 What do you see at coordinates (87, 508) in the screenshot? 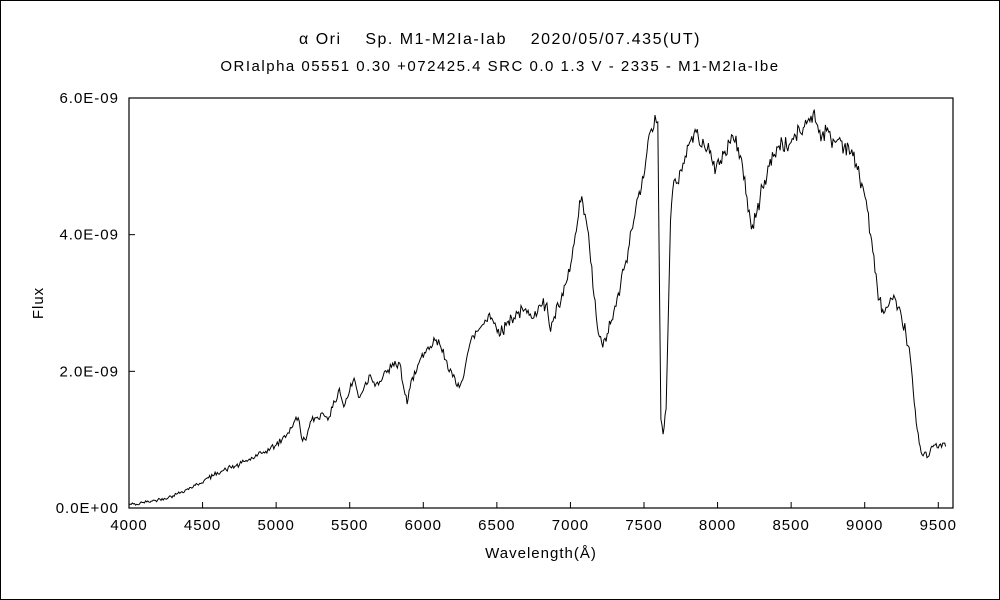
I see `y-tick-label: 0.0E+00` at bounding box center [87, 508].